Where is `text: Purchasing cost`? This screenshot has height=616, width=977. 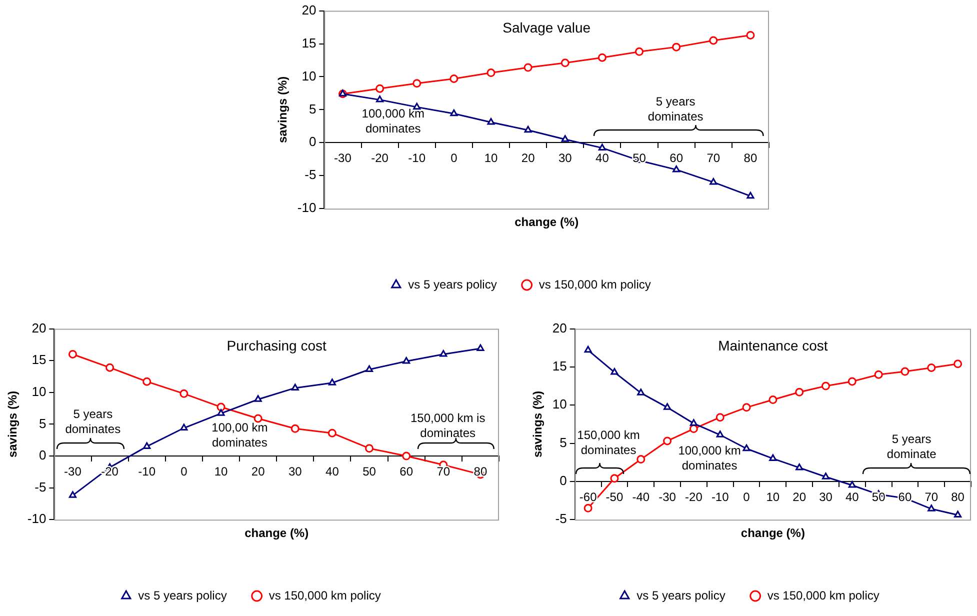
text: Purchasing cost is located at coordinates (276, 346).